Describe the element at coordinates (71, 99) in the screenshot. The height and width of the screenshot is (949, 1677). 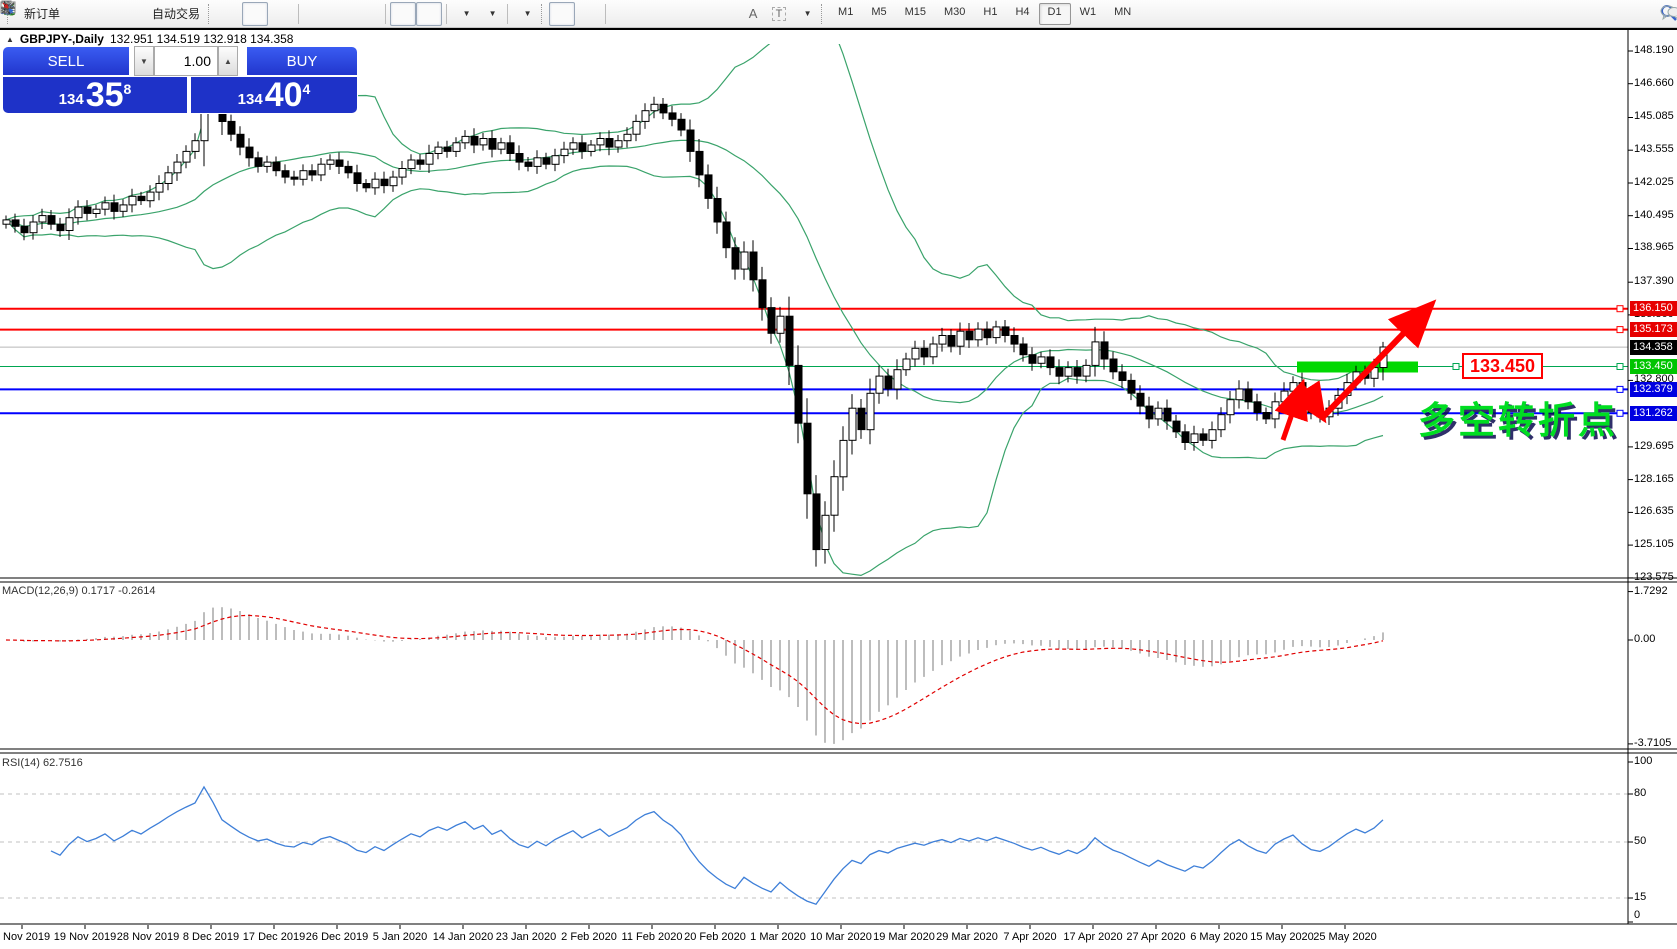
I see `sell-price-base: 134` at that location.